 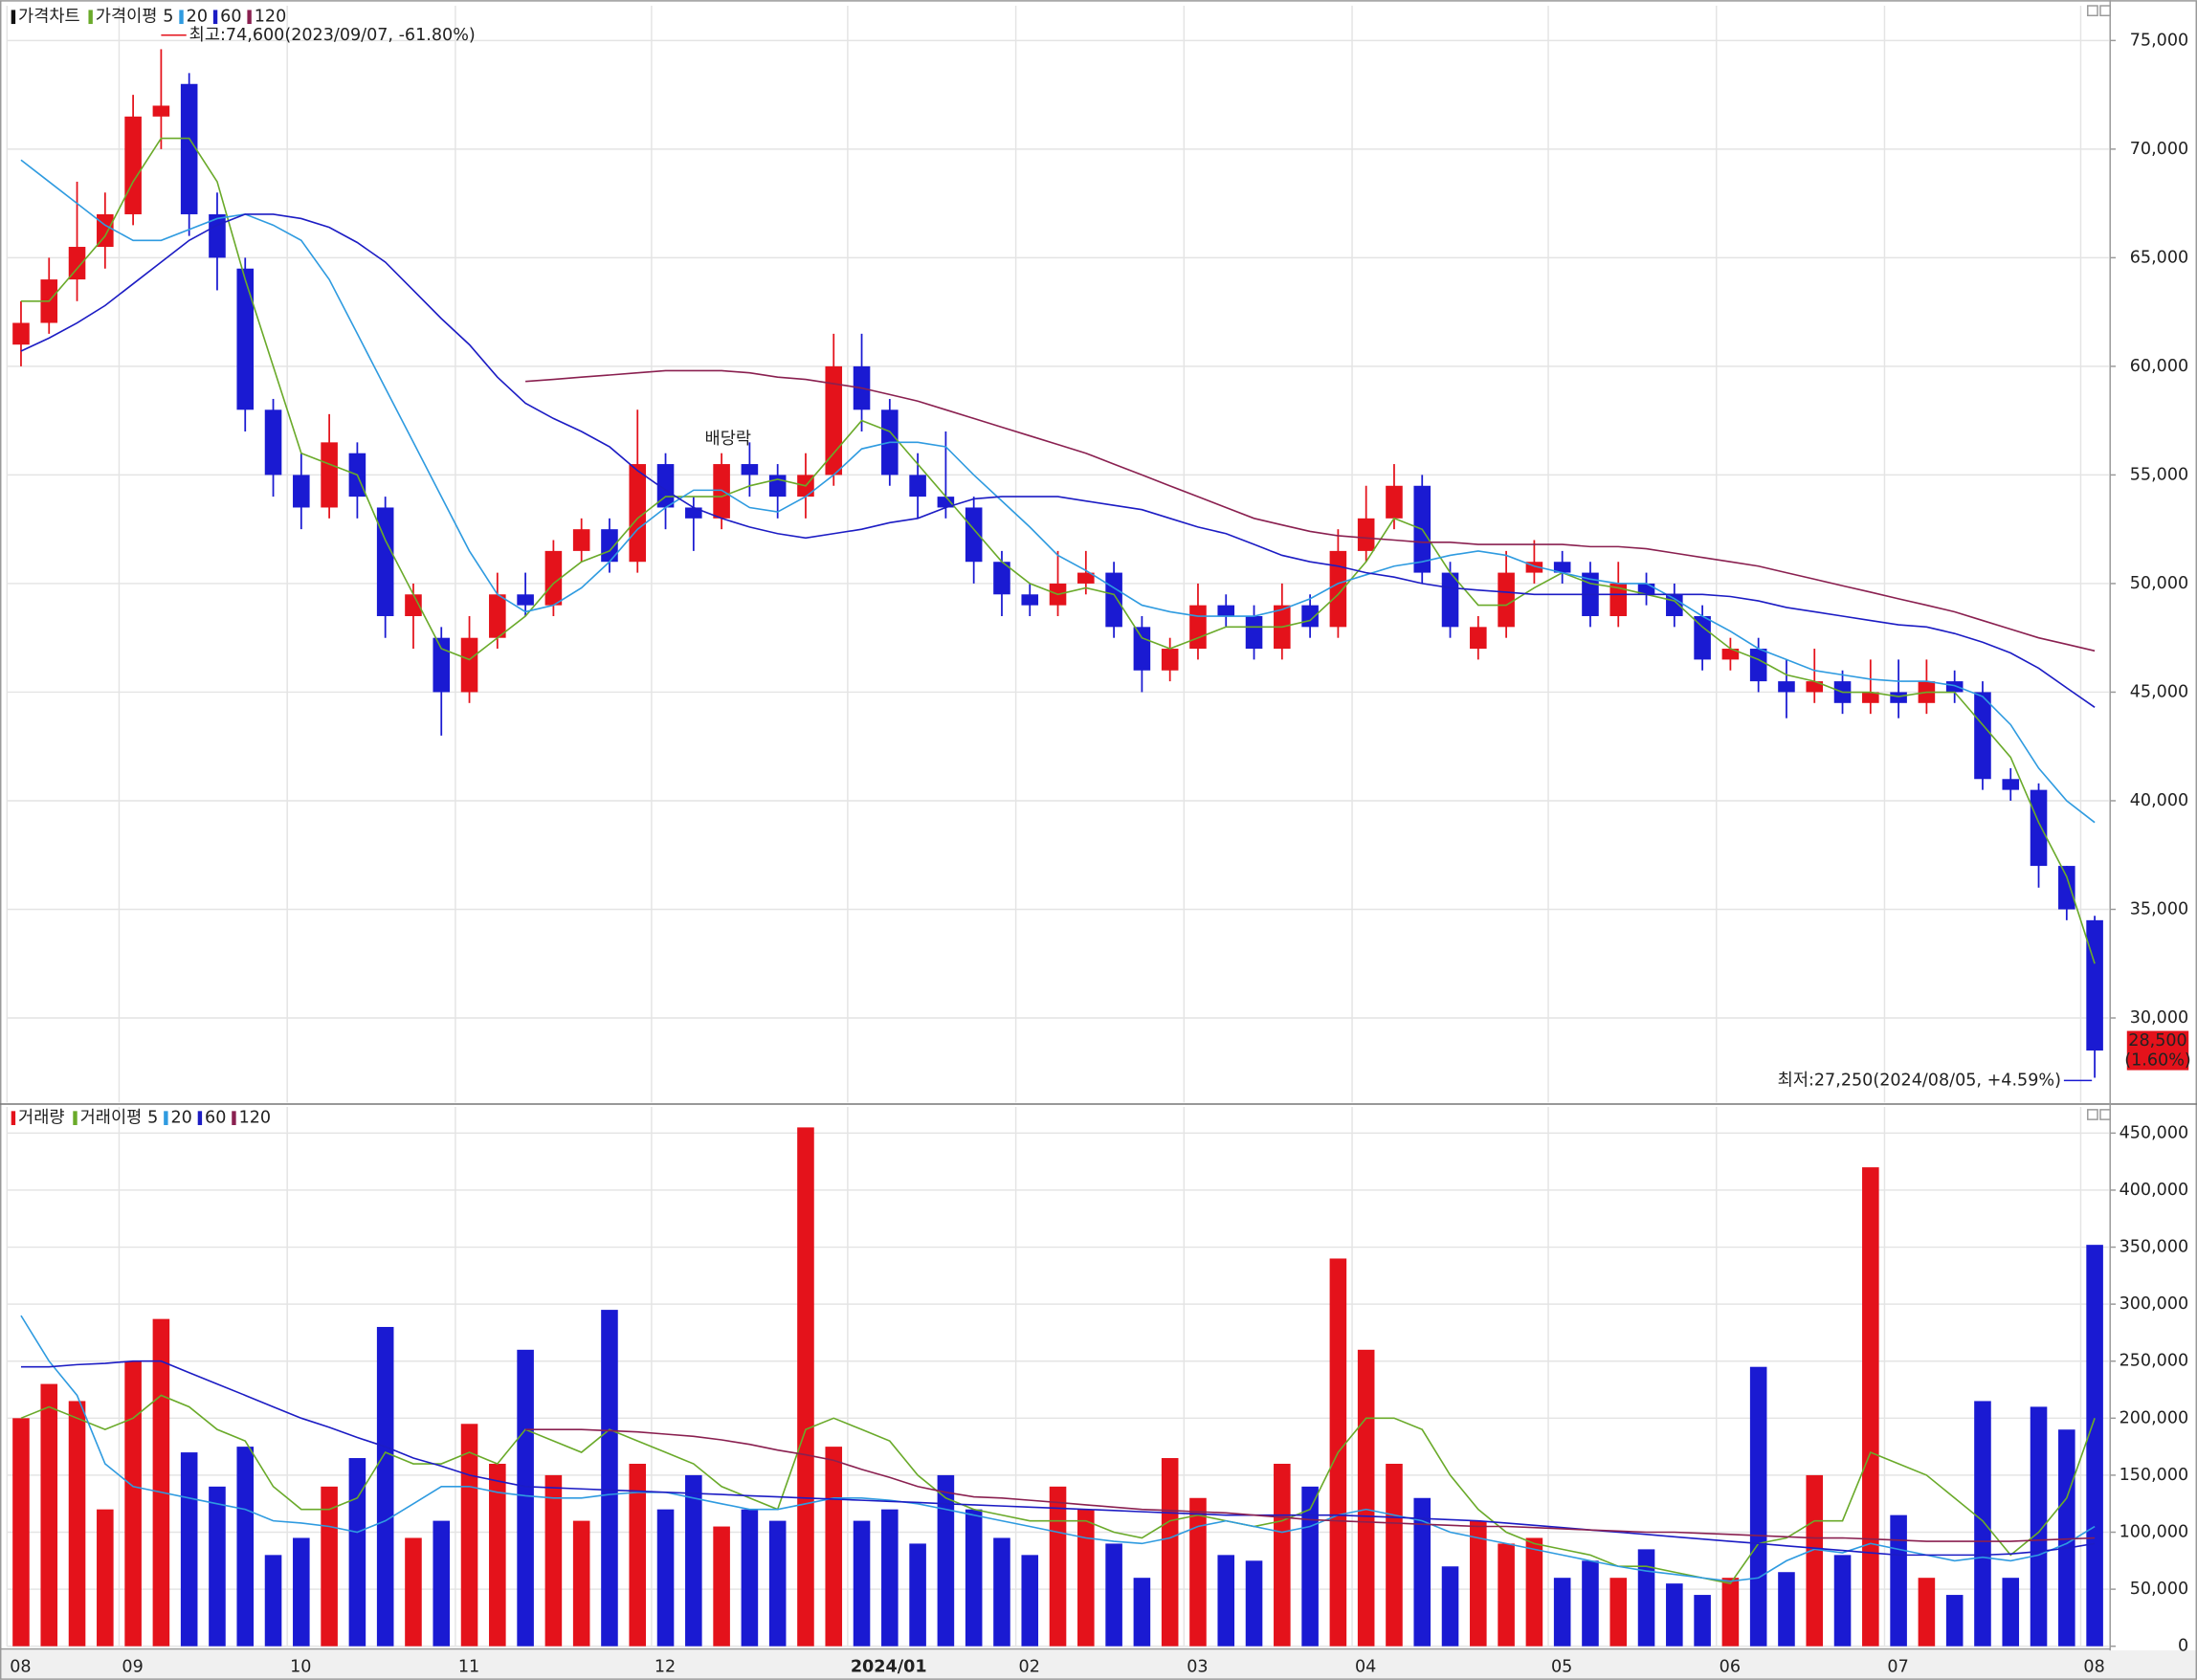 What do you see at coordinates (2157, 1060) in the screenshot?
I see `last-change-label: (1.60%)` at bounding box center [2157, 1060].